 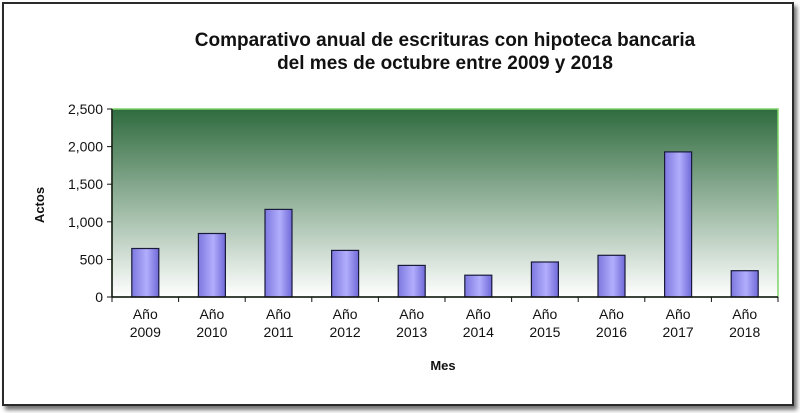 I want to click on y-tick-label: 1,500, so click(x=85, y=184).